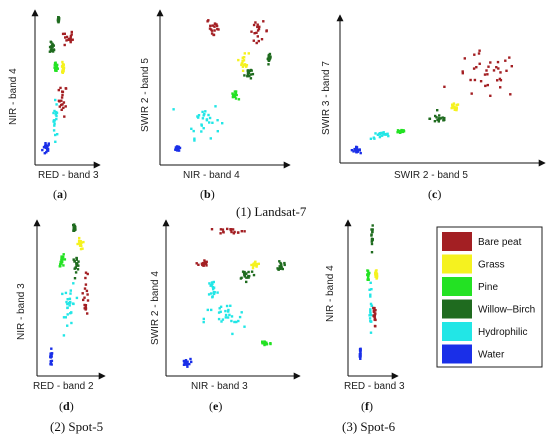 The height and width of the screenshot is (435, 550). What do you see at coordinates (457, 331) in the screenshot?
I see `legend-swatch` at bounding box center [457, 331].